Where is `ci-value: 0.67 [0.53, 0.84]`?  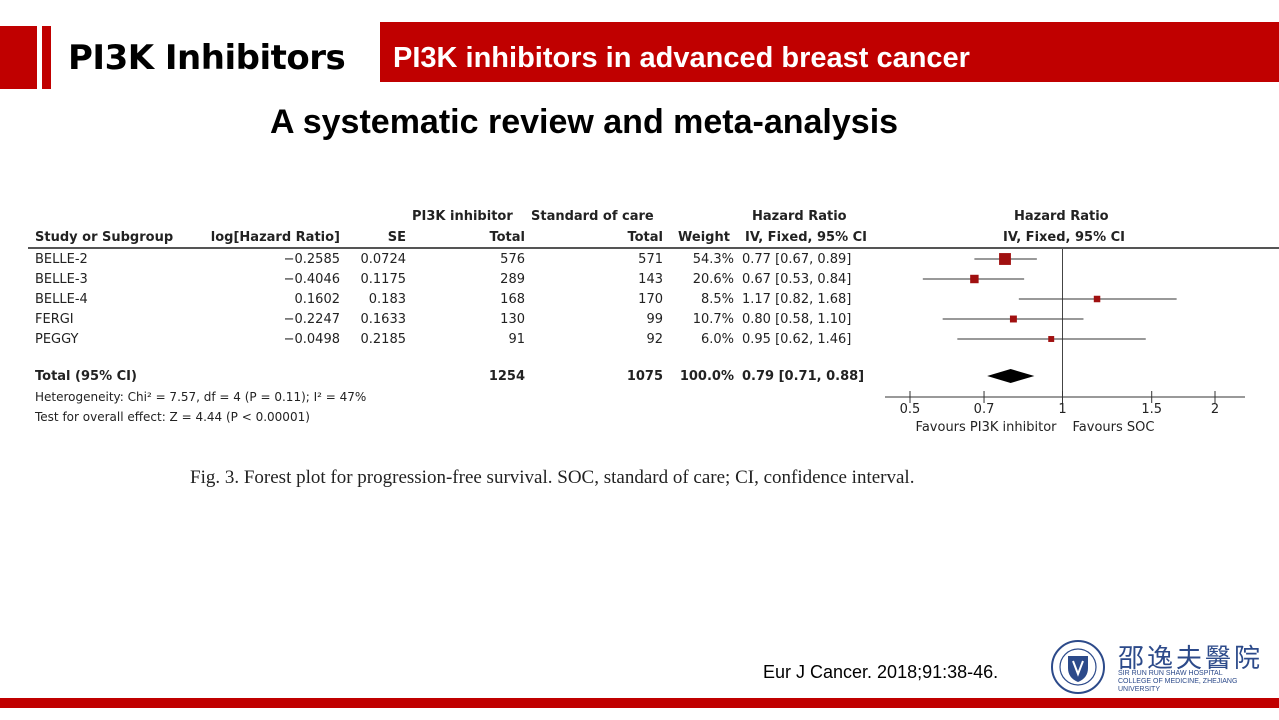 ci-value: 0.67 [0.53, 0.84] is located at coordinates (797, 279).